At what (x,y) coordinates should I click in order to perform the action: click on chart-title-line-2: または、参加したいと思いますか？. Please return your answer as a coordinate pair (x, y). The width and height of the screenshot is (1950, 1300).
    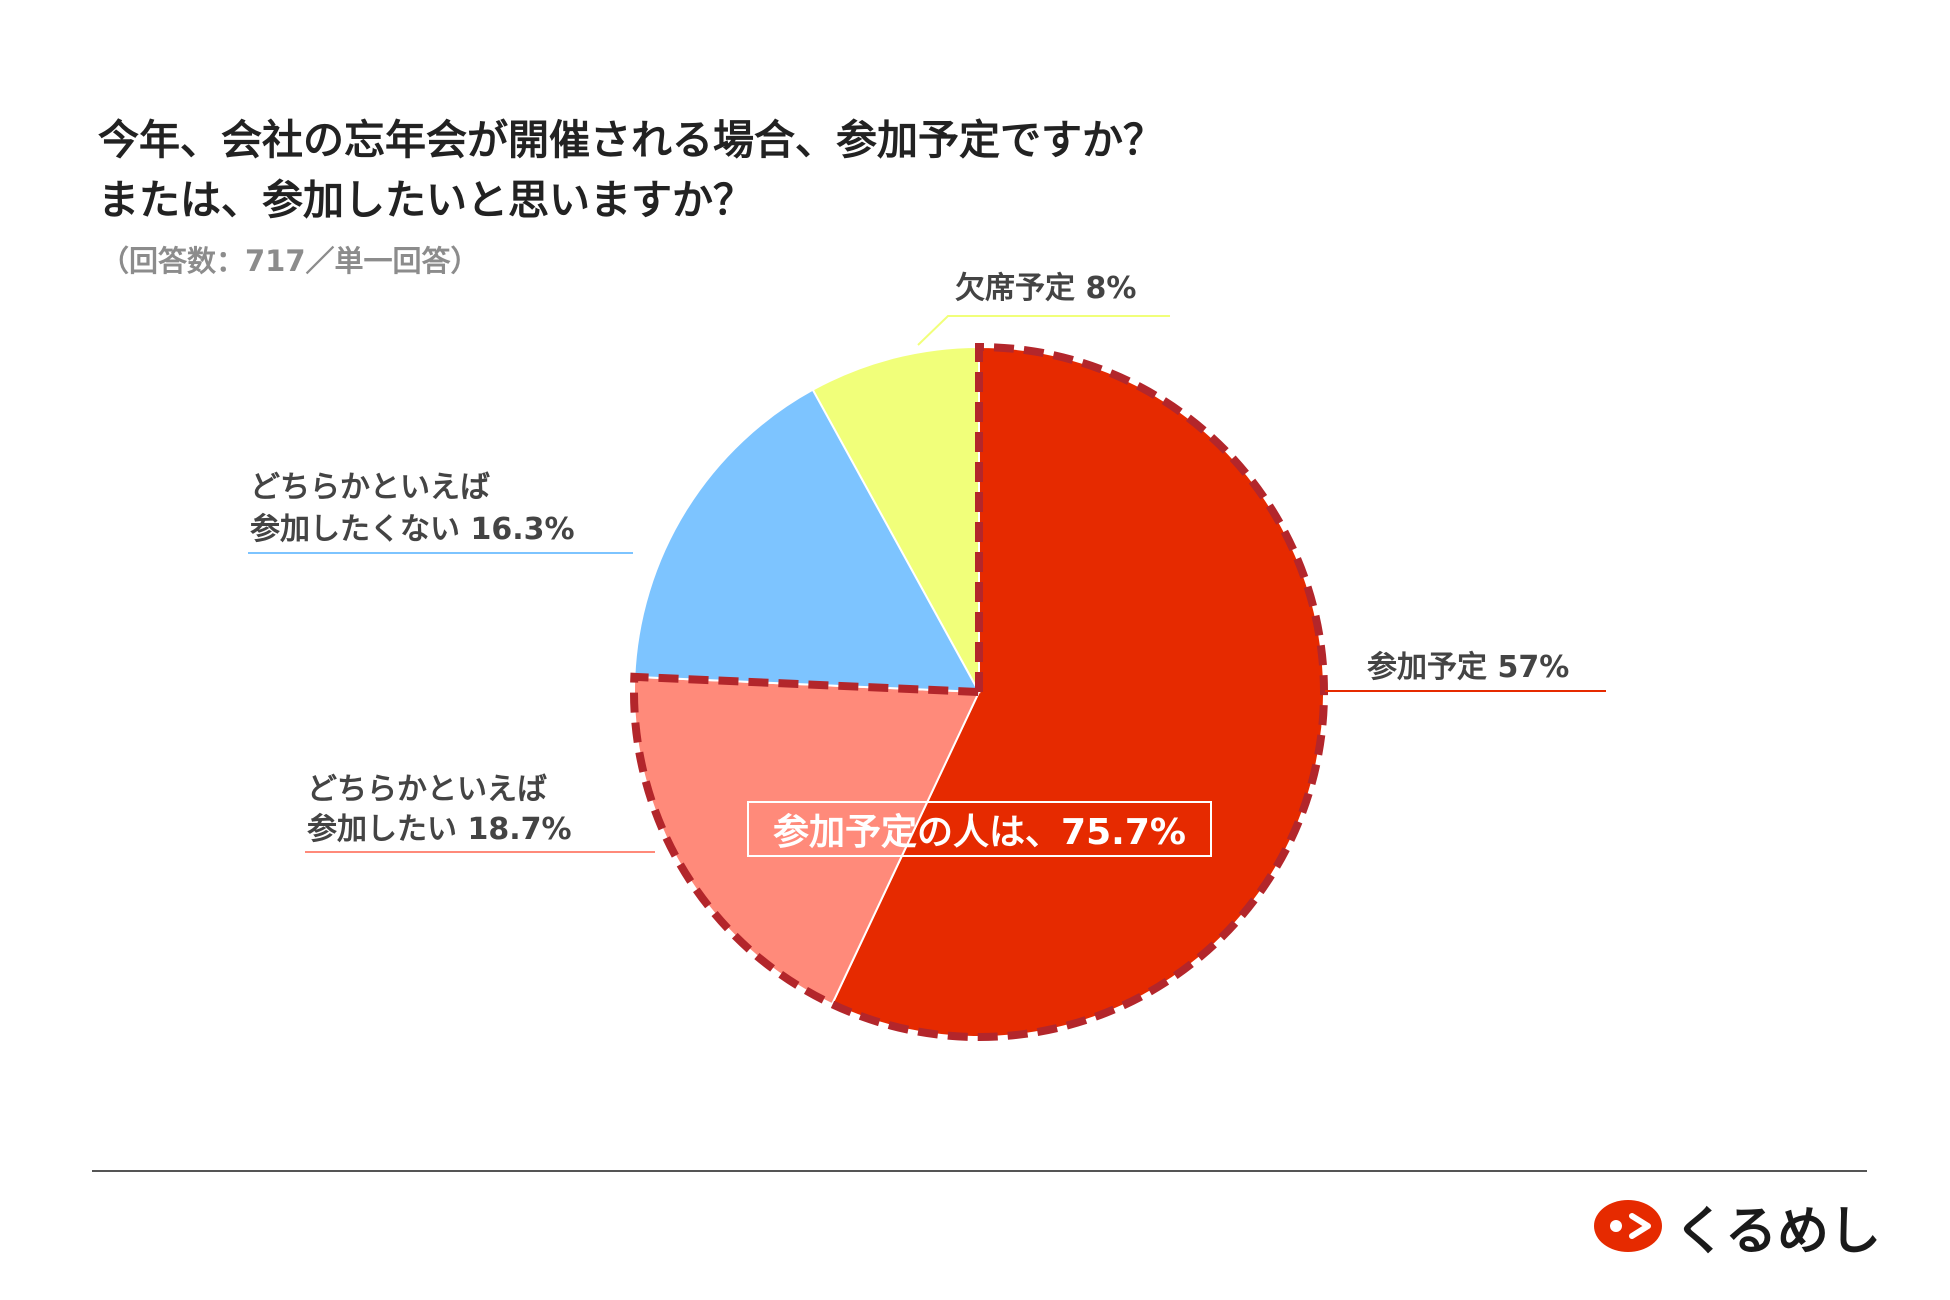
    Looking at the image, I should click on (426, 200).